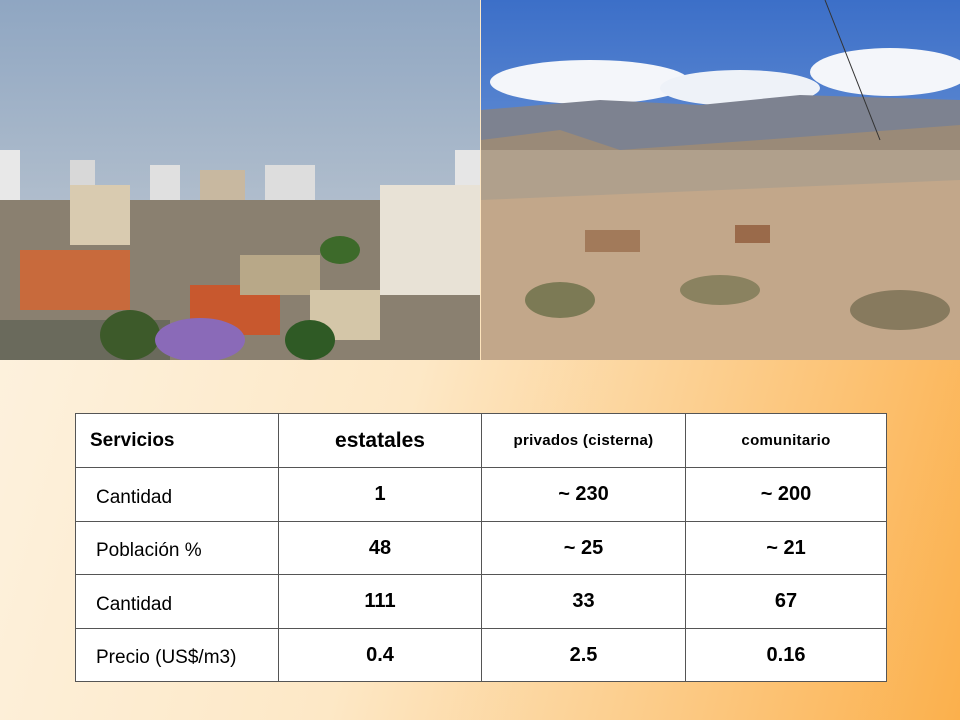 The height and width of the screenshot is (720, 960). Describe the element at coordinates (177, 655) in the screenshot. I see `row-label: Precio (US$/m3)` at that location.